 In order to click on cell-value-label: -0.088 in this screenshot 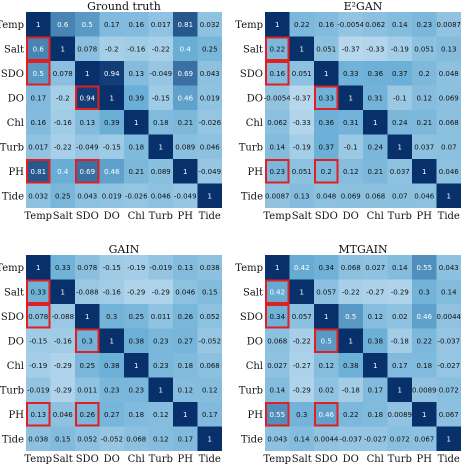, I will do `click(62, 317)`.